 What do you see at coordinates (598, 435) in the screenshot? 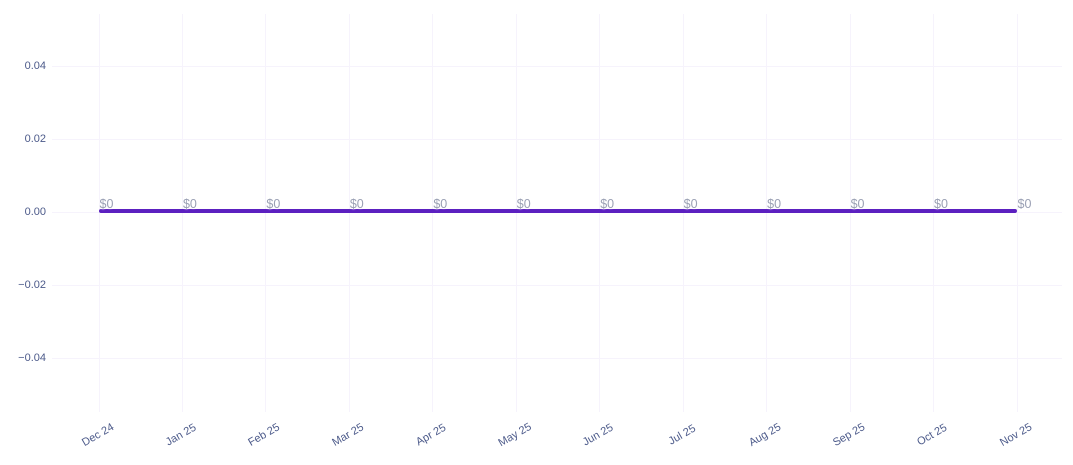
I see `x-axis-tick-label: Jun 25` at bounding box center [598, 435].